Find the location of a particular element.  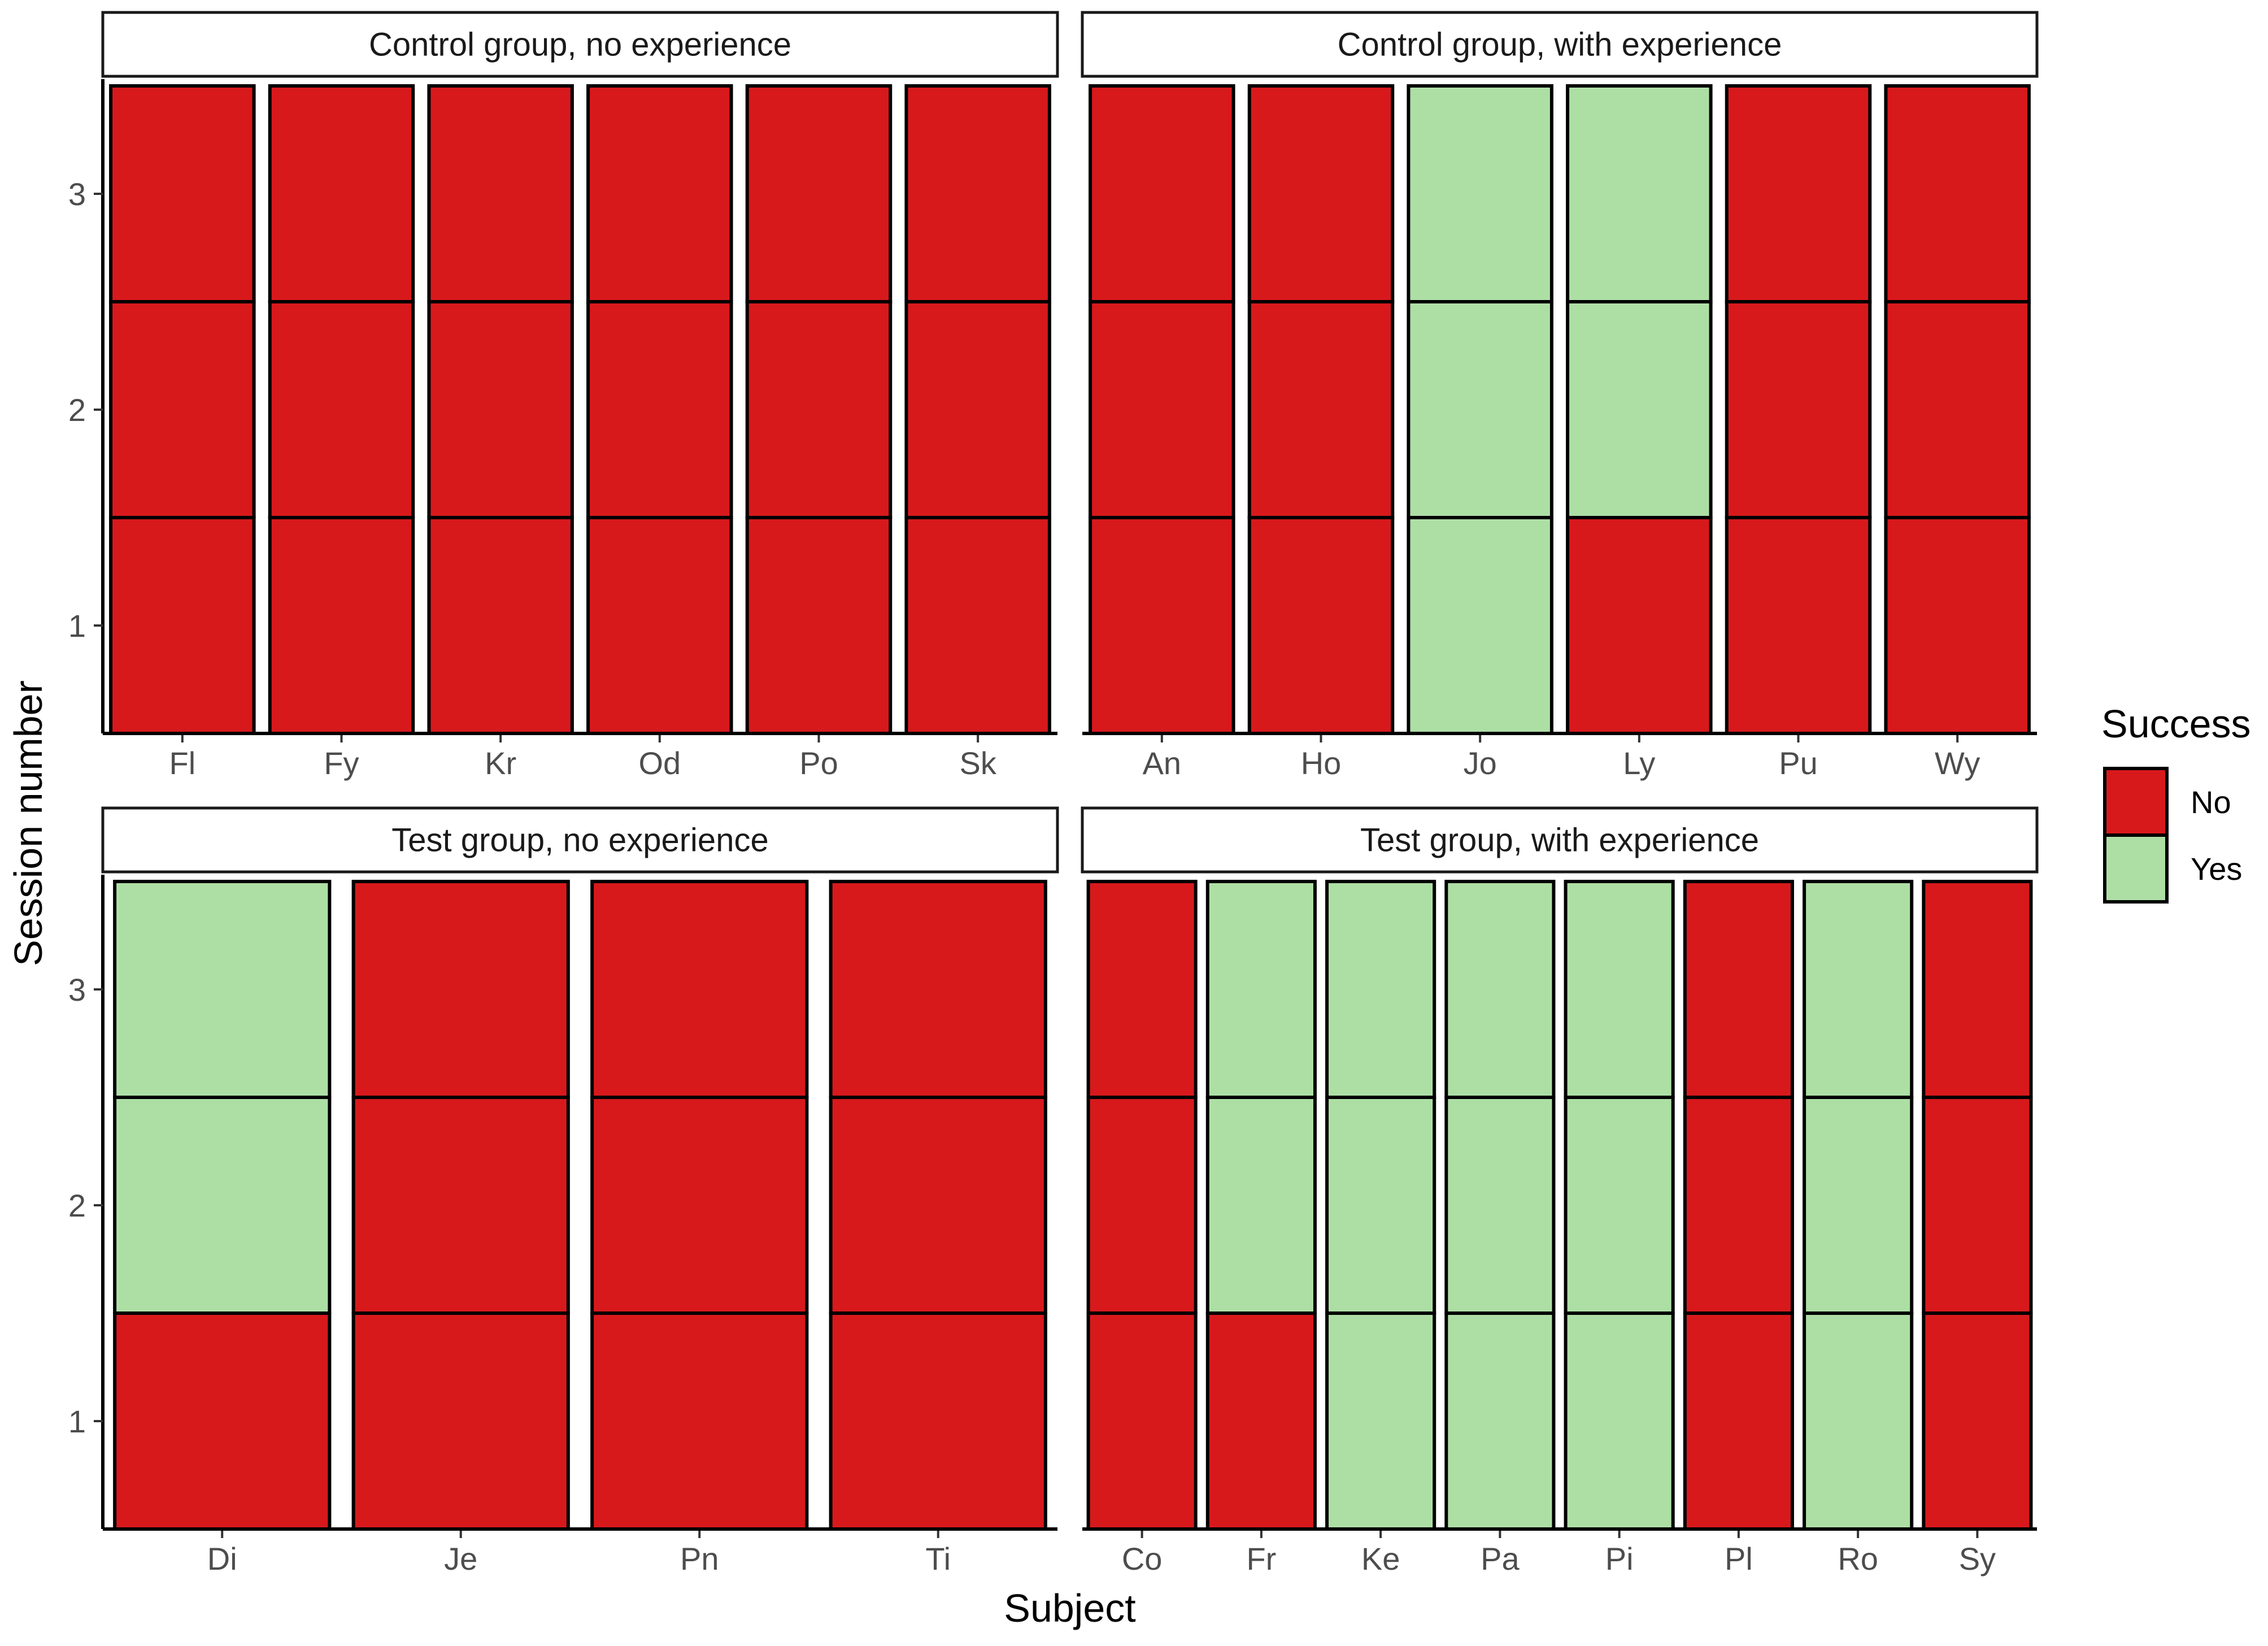

x-tick-label: Ti is located at coordinates (938, 1558).